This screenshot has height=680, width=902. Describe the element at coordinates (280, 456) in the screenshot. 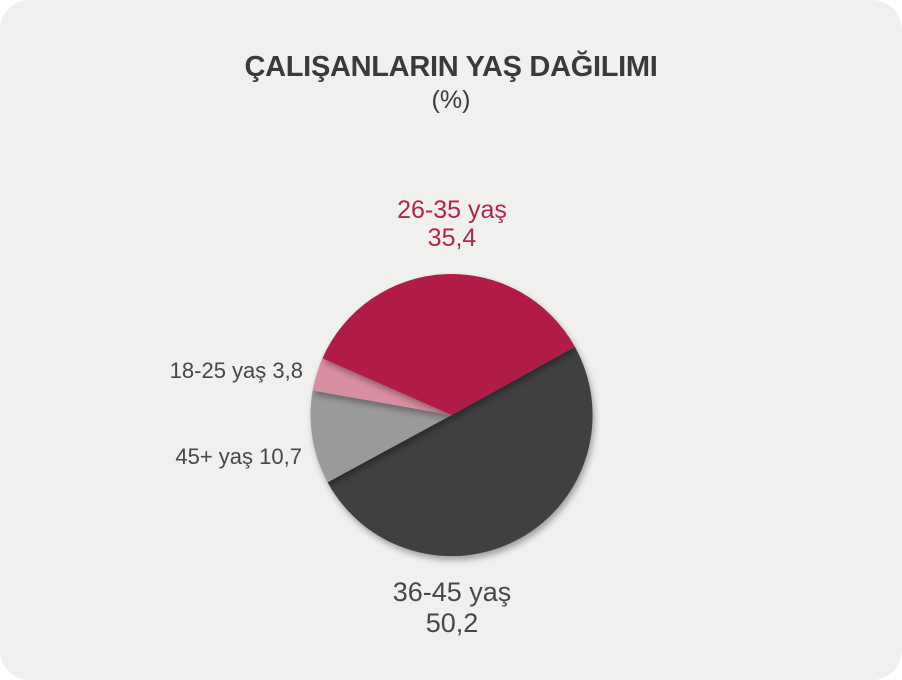

I see `slice-value: 10,7` at that location.